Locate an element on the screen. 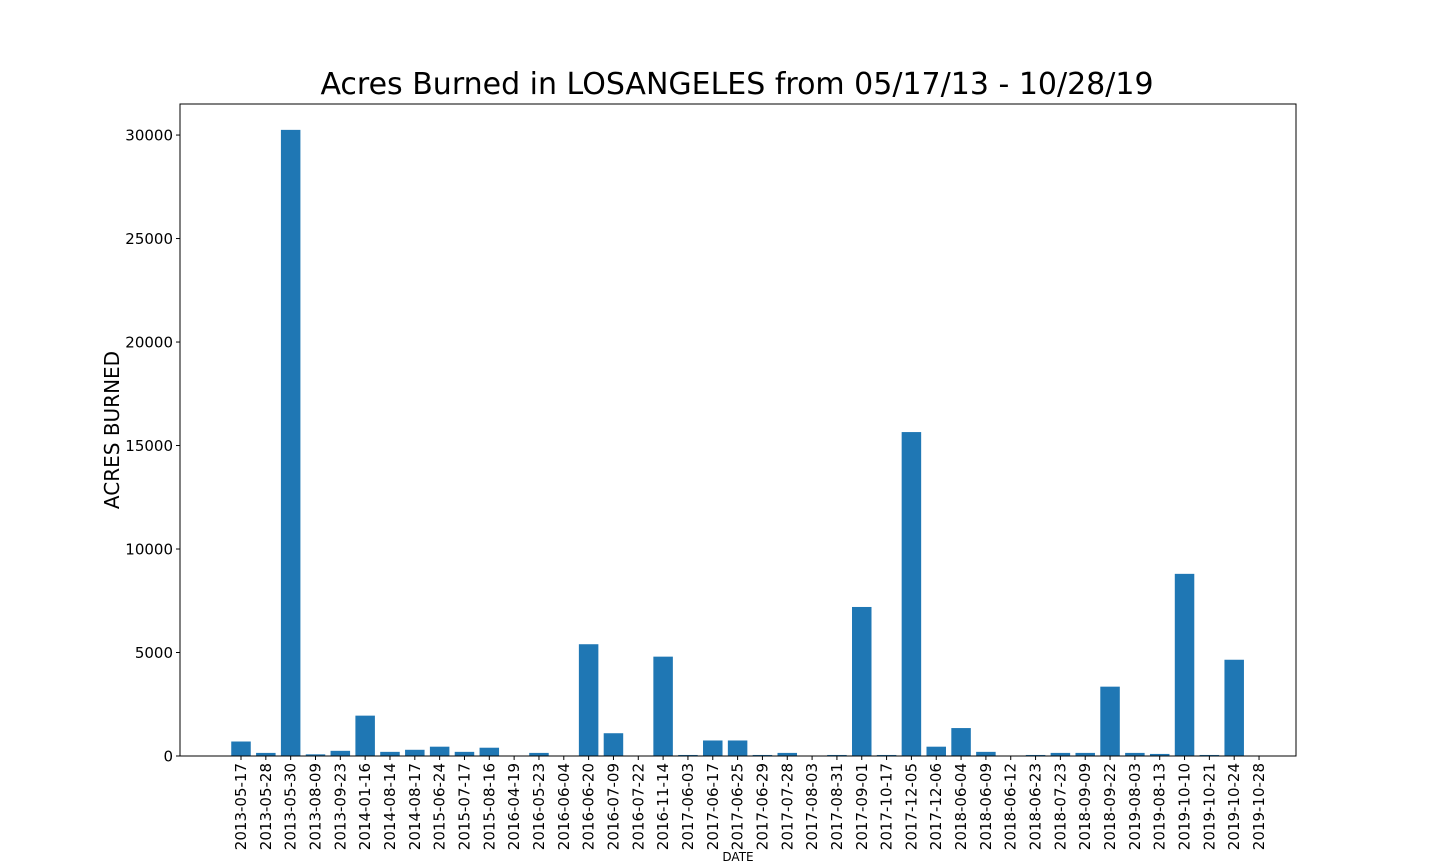 This screenshot has width=1440, height=864. x-tick-label: 2013-08-09 is located at coordinates (315, 806).